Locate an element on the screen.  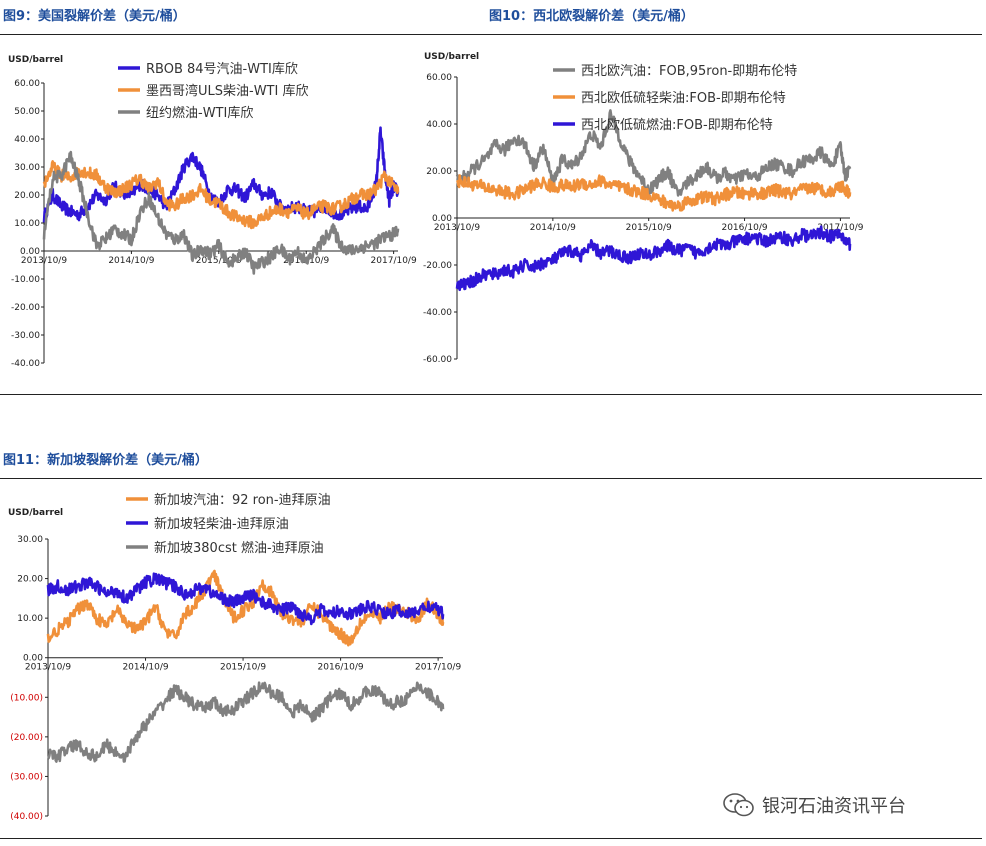
fig10-title: 图10：西北欧裂解价差（美元/桶） is located at coordinates (591, 16).